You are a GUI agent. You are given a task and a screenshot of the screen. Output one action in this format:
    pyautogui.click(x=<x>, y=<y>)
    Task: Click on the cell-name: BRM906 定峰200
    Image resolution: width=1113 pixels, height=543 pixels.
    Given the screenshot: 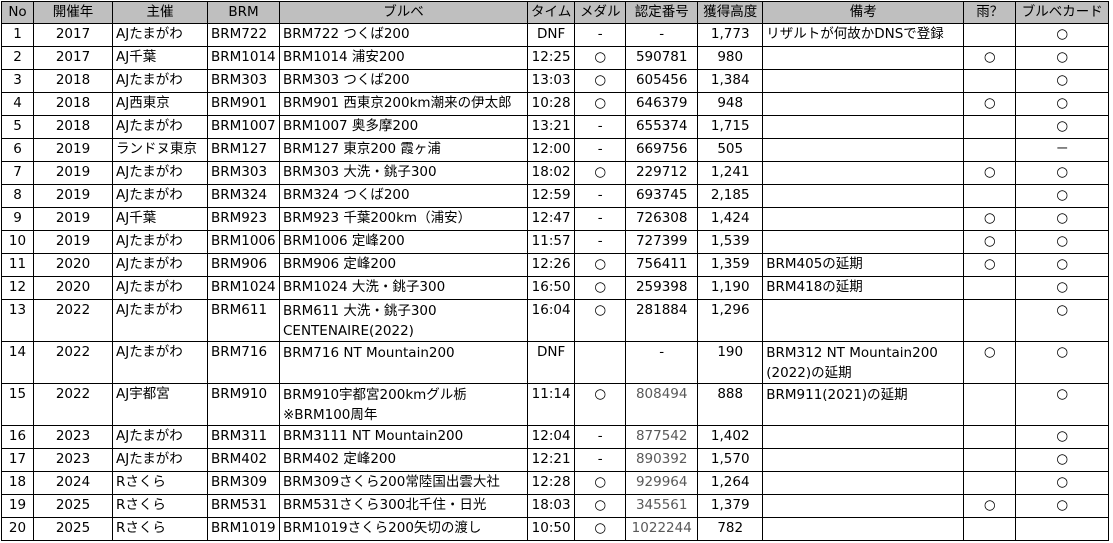 What is the action you would take?
    pyautogui.click(x=403, y=265)
    